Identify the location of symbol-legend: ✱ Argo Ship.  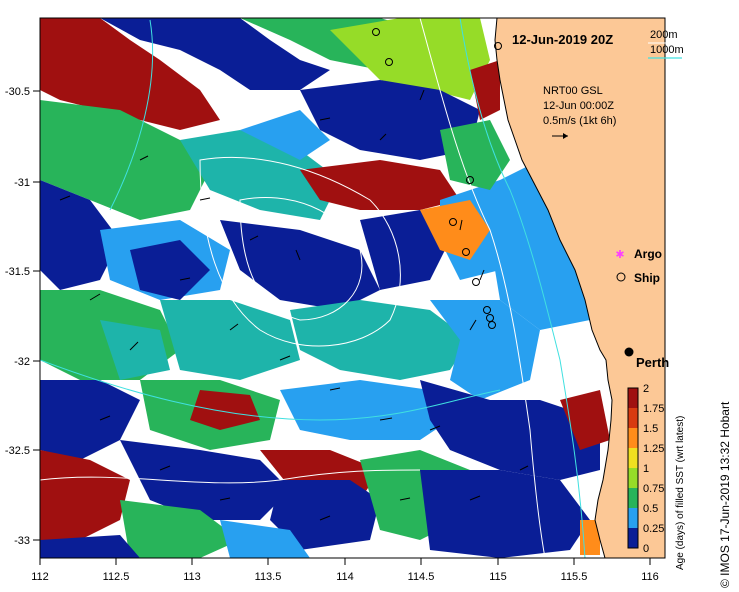
(638, 266).